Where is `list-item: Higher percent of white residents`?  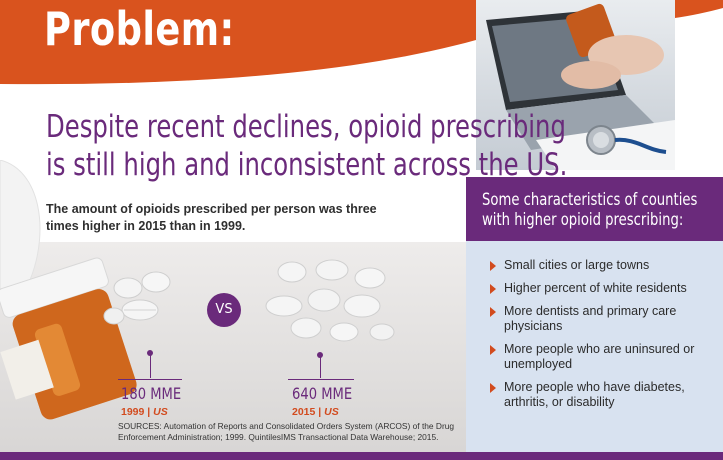 list-item: Higher percent of white residents is located at coordinates (600, 288).